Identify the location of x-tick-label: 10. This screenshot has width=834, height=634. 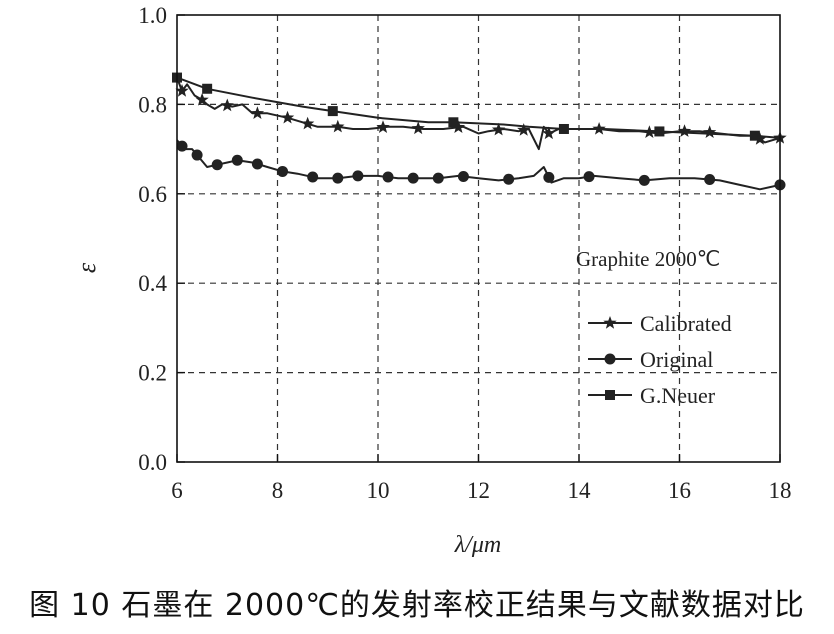
(378, 490).